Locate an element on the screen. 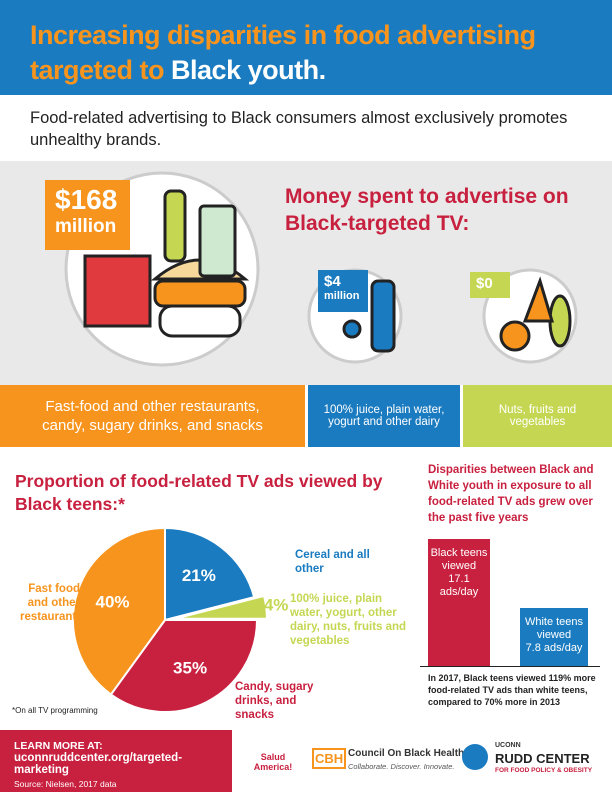 The width and height of the screenshot is (612, 792). logo-cbh-mark: CBH is located at coordinates (329, 758).